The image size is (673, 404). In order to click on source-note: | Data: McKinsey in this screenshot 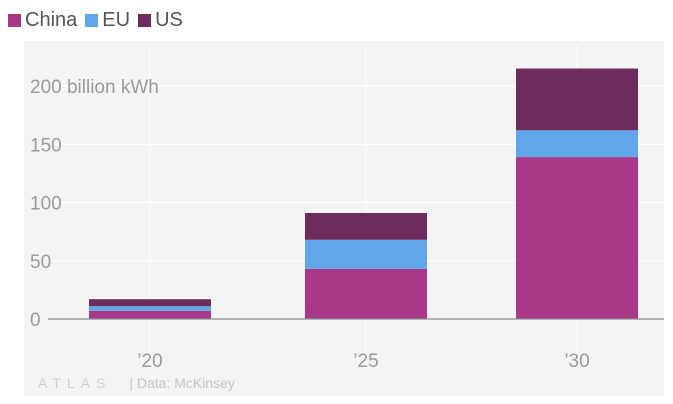, I will do `click(182, 383)`.